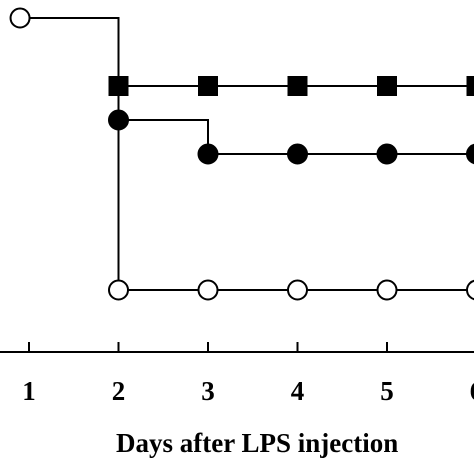 The height and width of the screenshot is (474, 474). Describe the element at coordinates (248, 374) in the screenshot. I see `tick-layer: 1 2 3 4 5 6` at that location.